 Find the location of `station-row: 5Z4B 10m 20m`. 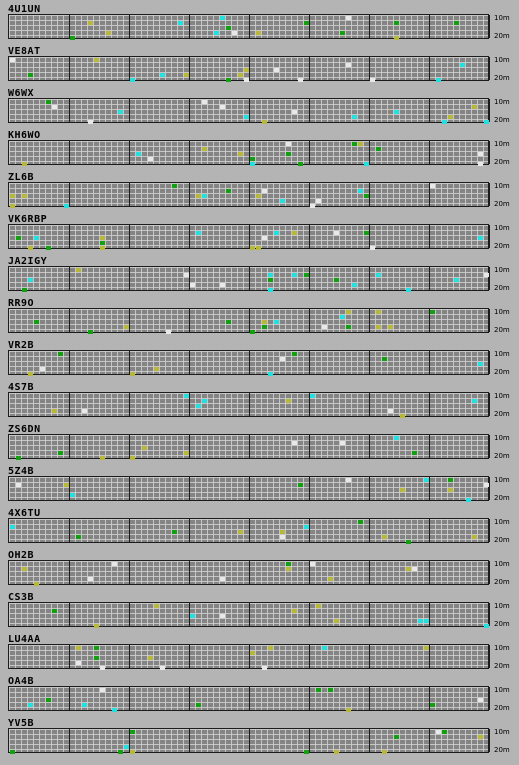

station-row: 5Z4B 10m 20m is located at coordinates (259, 487).